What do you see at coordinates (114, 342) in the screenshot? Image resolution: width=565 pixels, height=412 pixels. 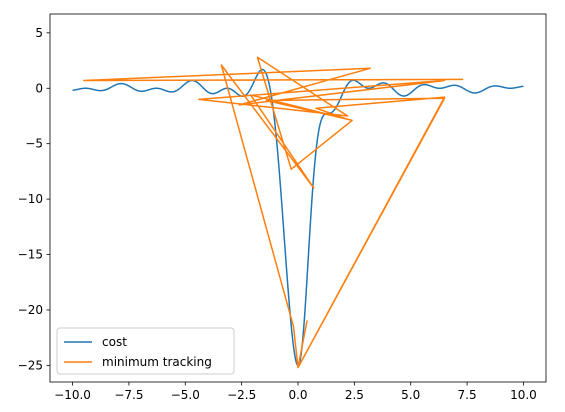 I see `legend-label-cost: cost` at bounding box center [114, 342].